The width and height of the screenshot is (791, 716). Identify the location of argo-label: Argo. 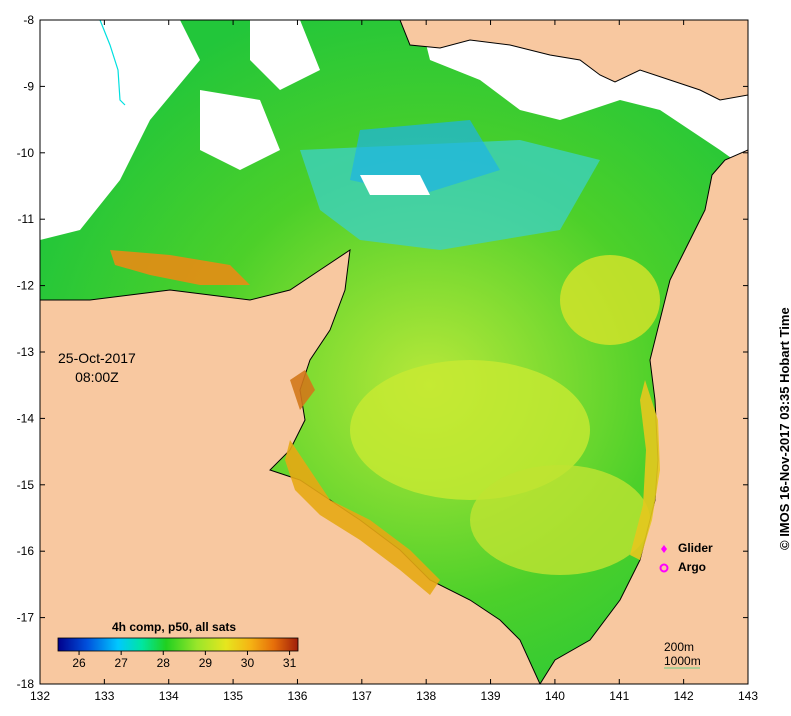
(692, 567).